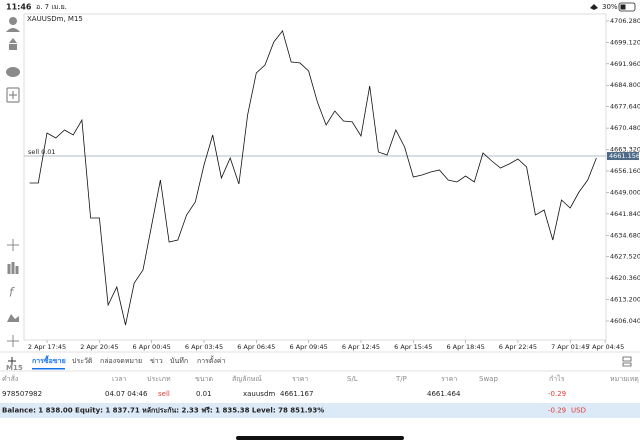 Image resolution: width=640 pixels, height=447 pixels. Describe the element at coordinates (627, 361) in the screenshot. I see `layout-icon` at that location.